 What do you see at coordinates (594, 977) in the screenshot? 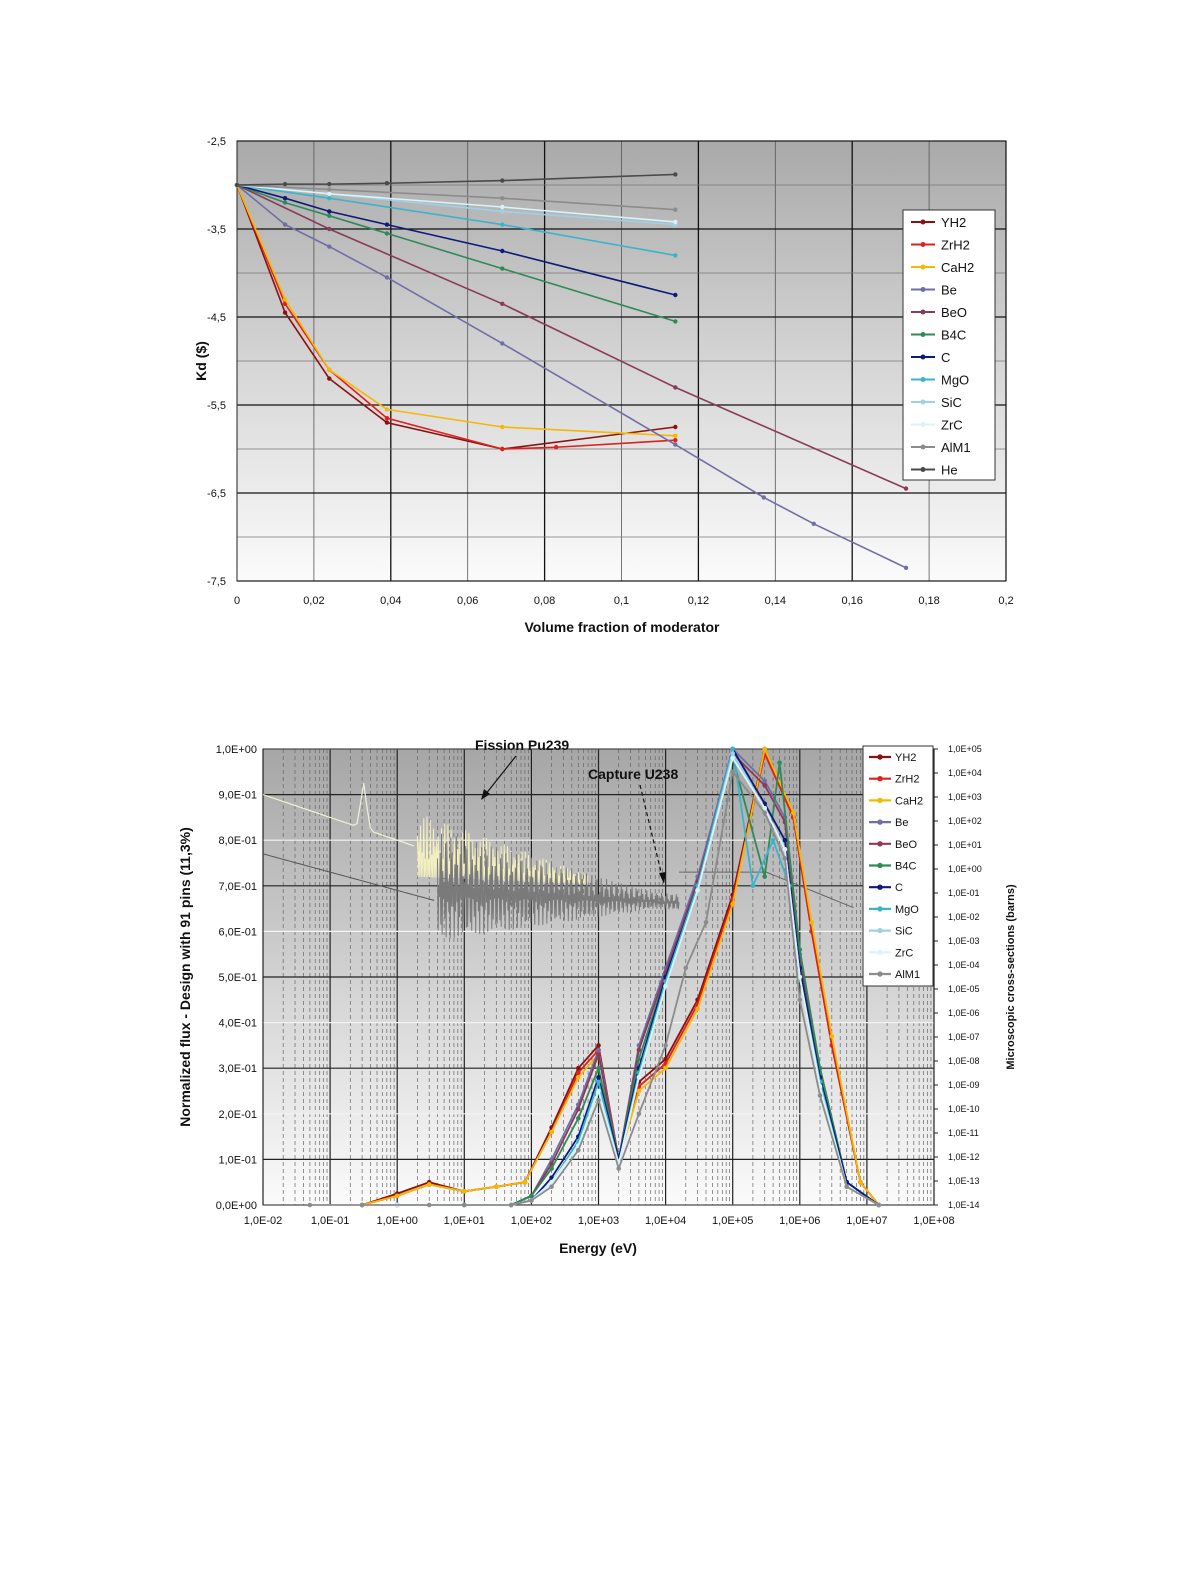
I see `chart2-series` at bounding box center [594, 977].